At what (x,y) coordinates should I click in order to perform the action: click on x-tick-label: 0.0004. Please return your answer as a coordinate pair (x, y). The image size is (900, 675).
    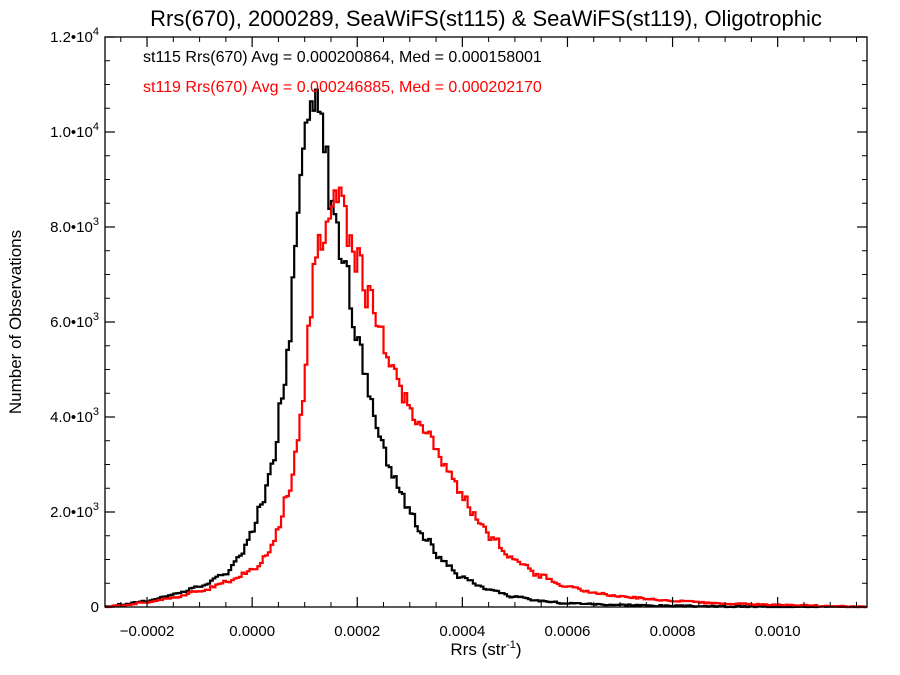
    Looking at the image, I should click on (462, 631).